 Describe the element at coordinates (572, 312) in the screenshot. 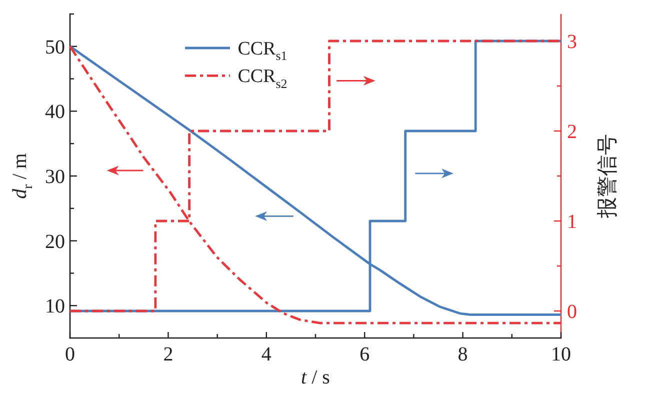

I see `y2-tick-label: 0` at that location.